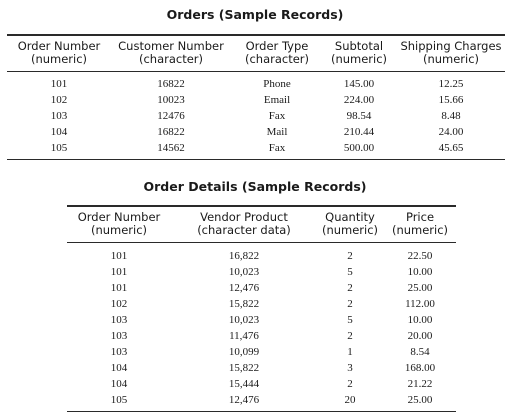 The image size is (510, 414). Describe the element at coordinates (350, 368) in the screenshot. I see `cell: 3` at that location.